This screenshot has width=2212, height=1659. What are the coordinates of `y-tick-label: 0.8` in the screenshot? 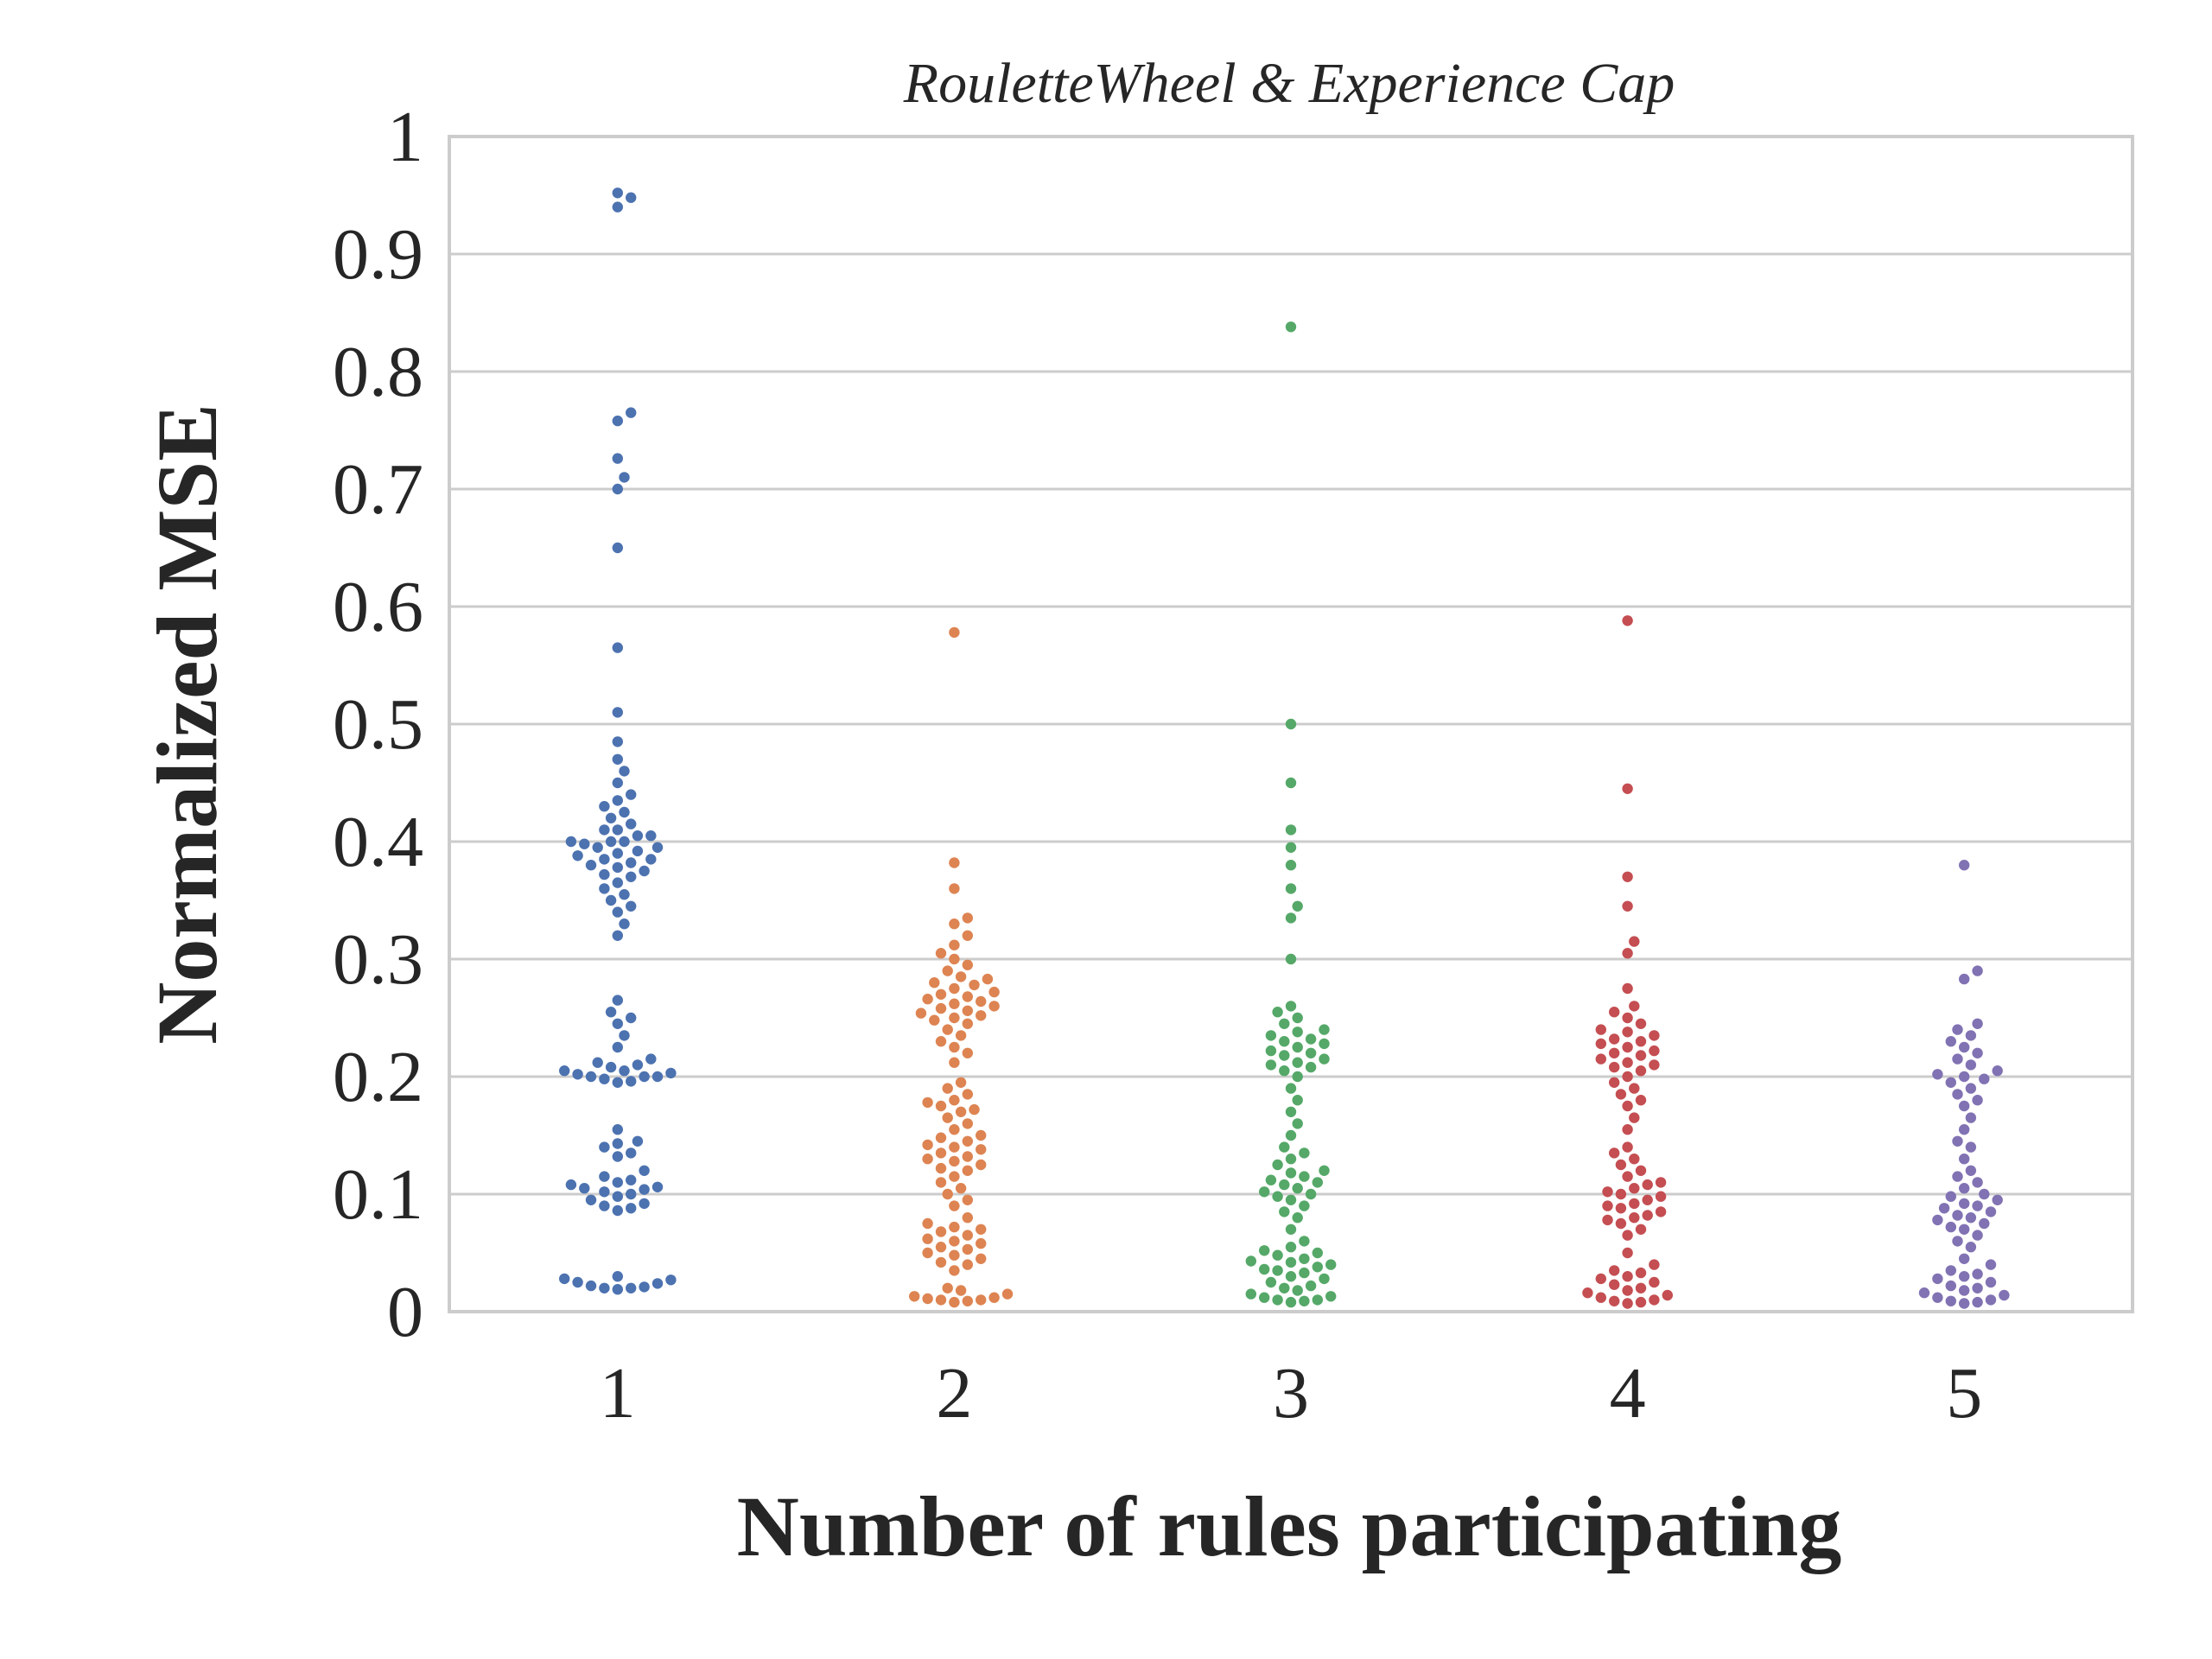 It's located at (378, 372).